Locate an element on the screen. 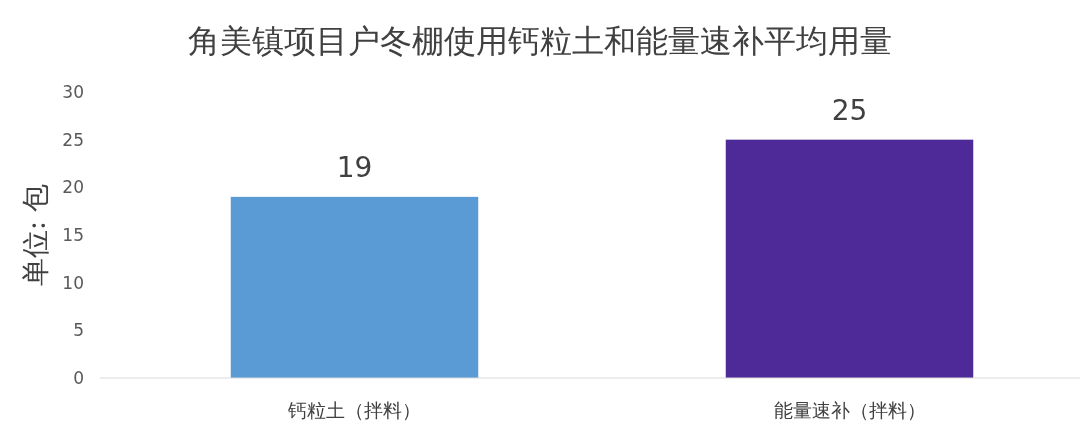 This screenshot has width=1080, height=439. y-tick-label: 10 is located at coordinates (73, 282).